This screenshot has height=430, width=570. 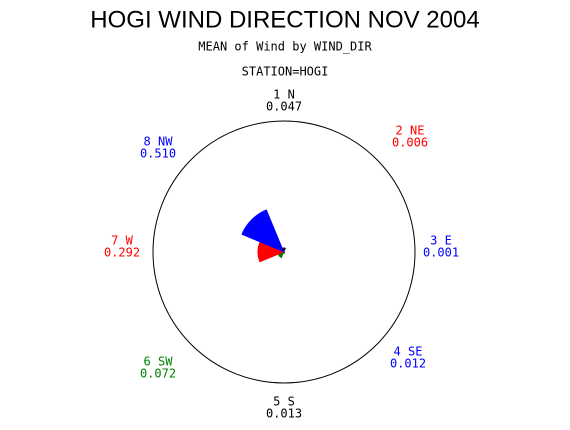 I want to click on direction-label: 4 SE, so click(x=408, y=352).